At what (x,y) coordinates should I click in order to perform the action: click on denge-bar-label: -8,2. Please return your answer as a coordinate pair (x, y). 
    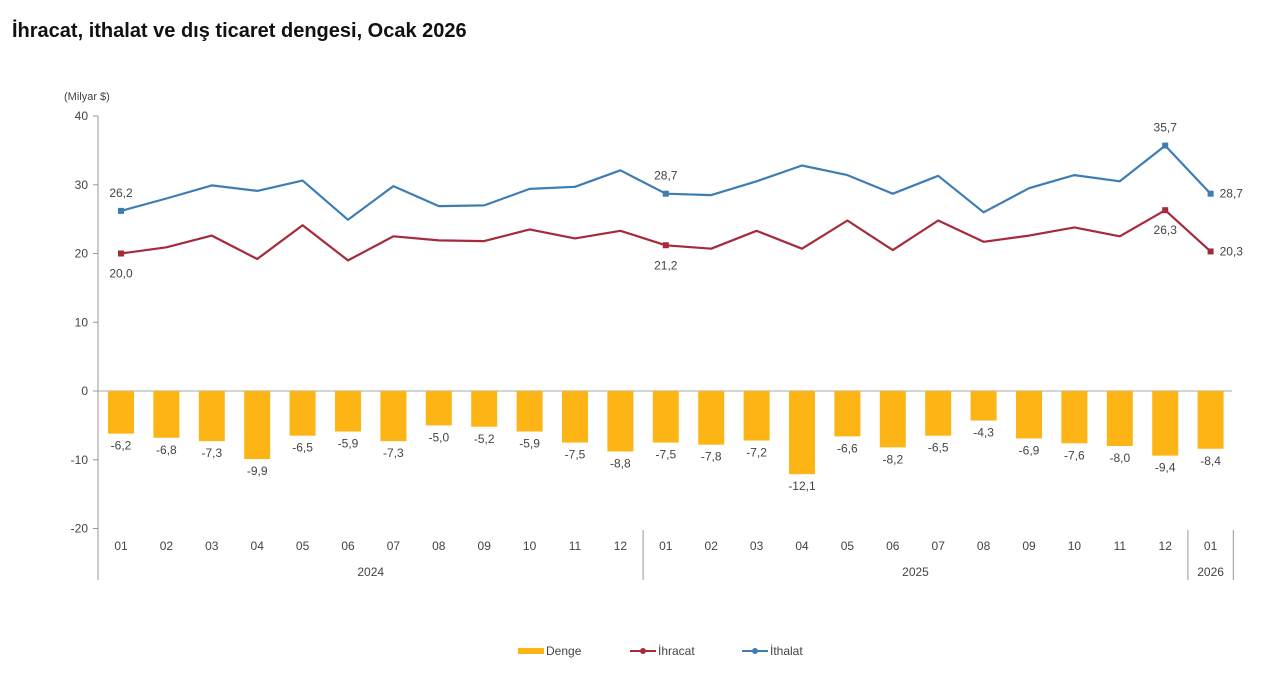
    Looking at the image, I should click on (892, 459).